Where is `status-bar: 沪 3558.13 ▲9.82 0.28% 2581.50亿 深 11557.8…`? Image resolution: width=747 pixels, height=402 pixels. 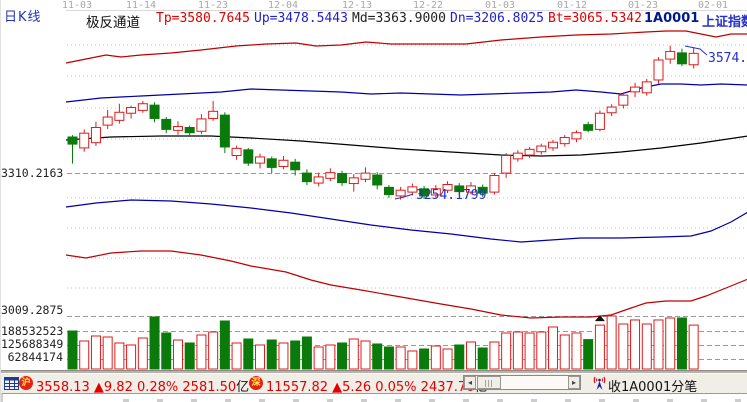
status-bar: 沪 3558.13 ▲9.82 0.28% 2581.50亿 深 11557.8… is located at coordinates (374, 384).